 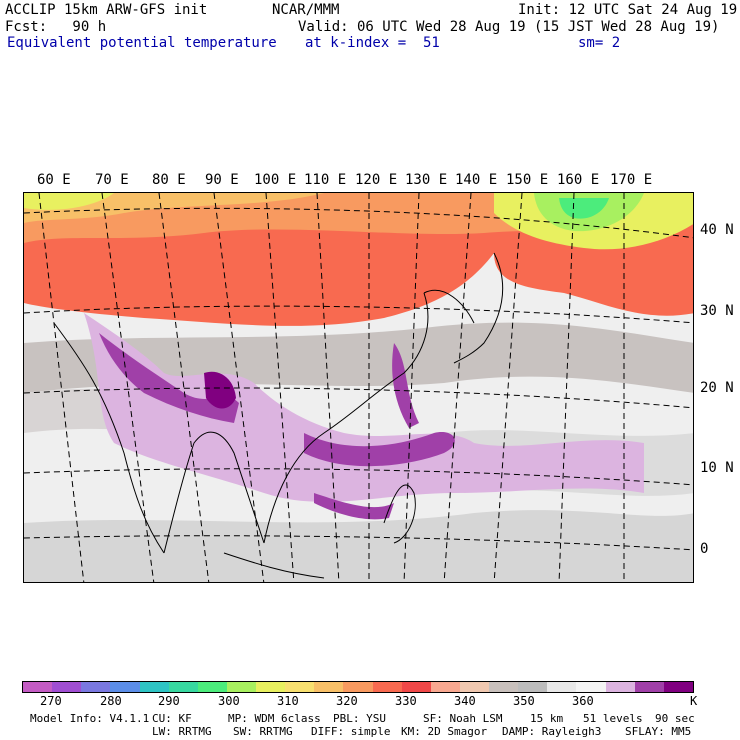 What do you see at coordinates (675, 718) in the screenshot?
I see `footer-timestep: 90 sec` at bounding box center [675, 718].